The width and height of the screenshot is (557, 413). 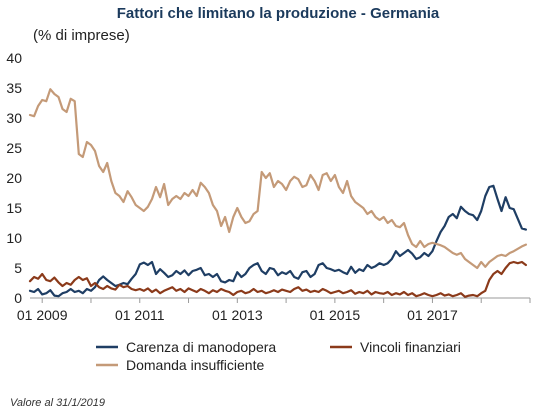 What do you see at coordinates (410, 347) in the screenshot?
I see `legend-label: Vincoli finanziari` at bounding box center [410, 347].